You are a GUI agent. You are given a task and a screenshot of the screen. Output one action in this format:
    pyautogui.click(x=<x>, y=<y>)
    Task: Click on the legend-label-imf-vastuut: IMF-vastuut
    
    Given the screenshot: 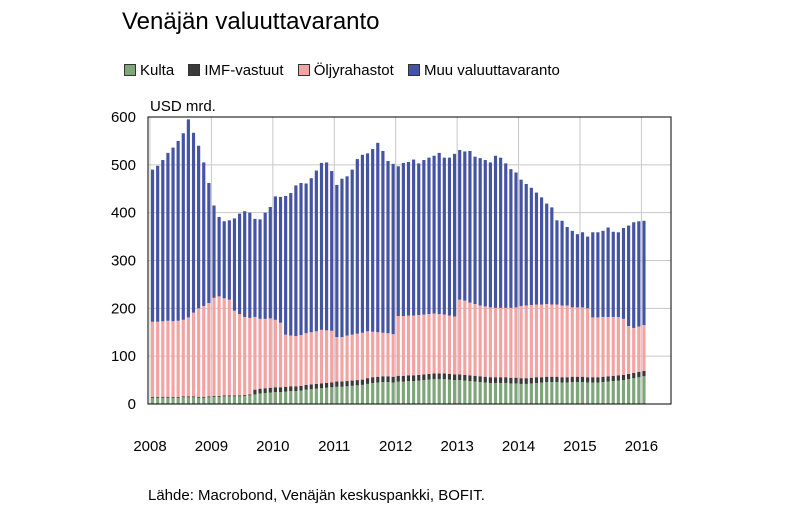 What is the action you would take?
    pyautogui.click(x=244, y=70)
    